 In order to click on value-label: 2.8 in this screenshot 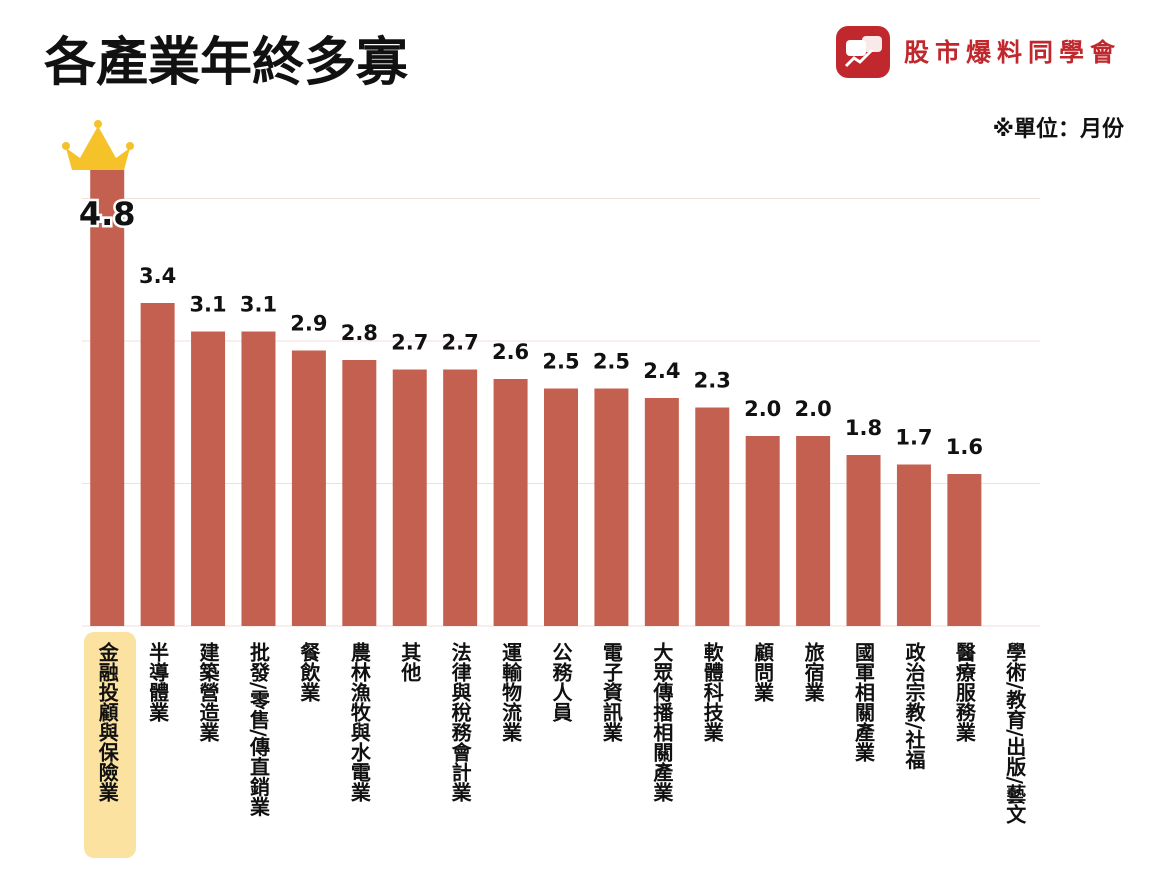, I will do `click(359, 333)`.